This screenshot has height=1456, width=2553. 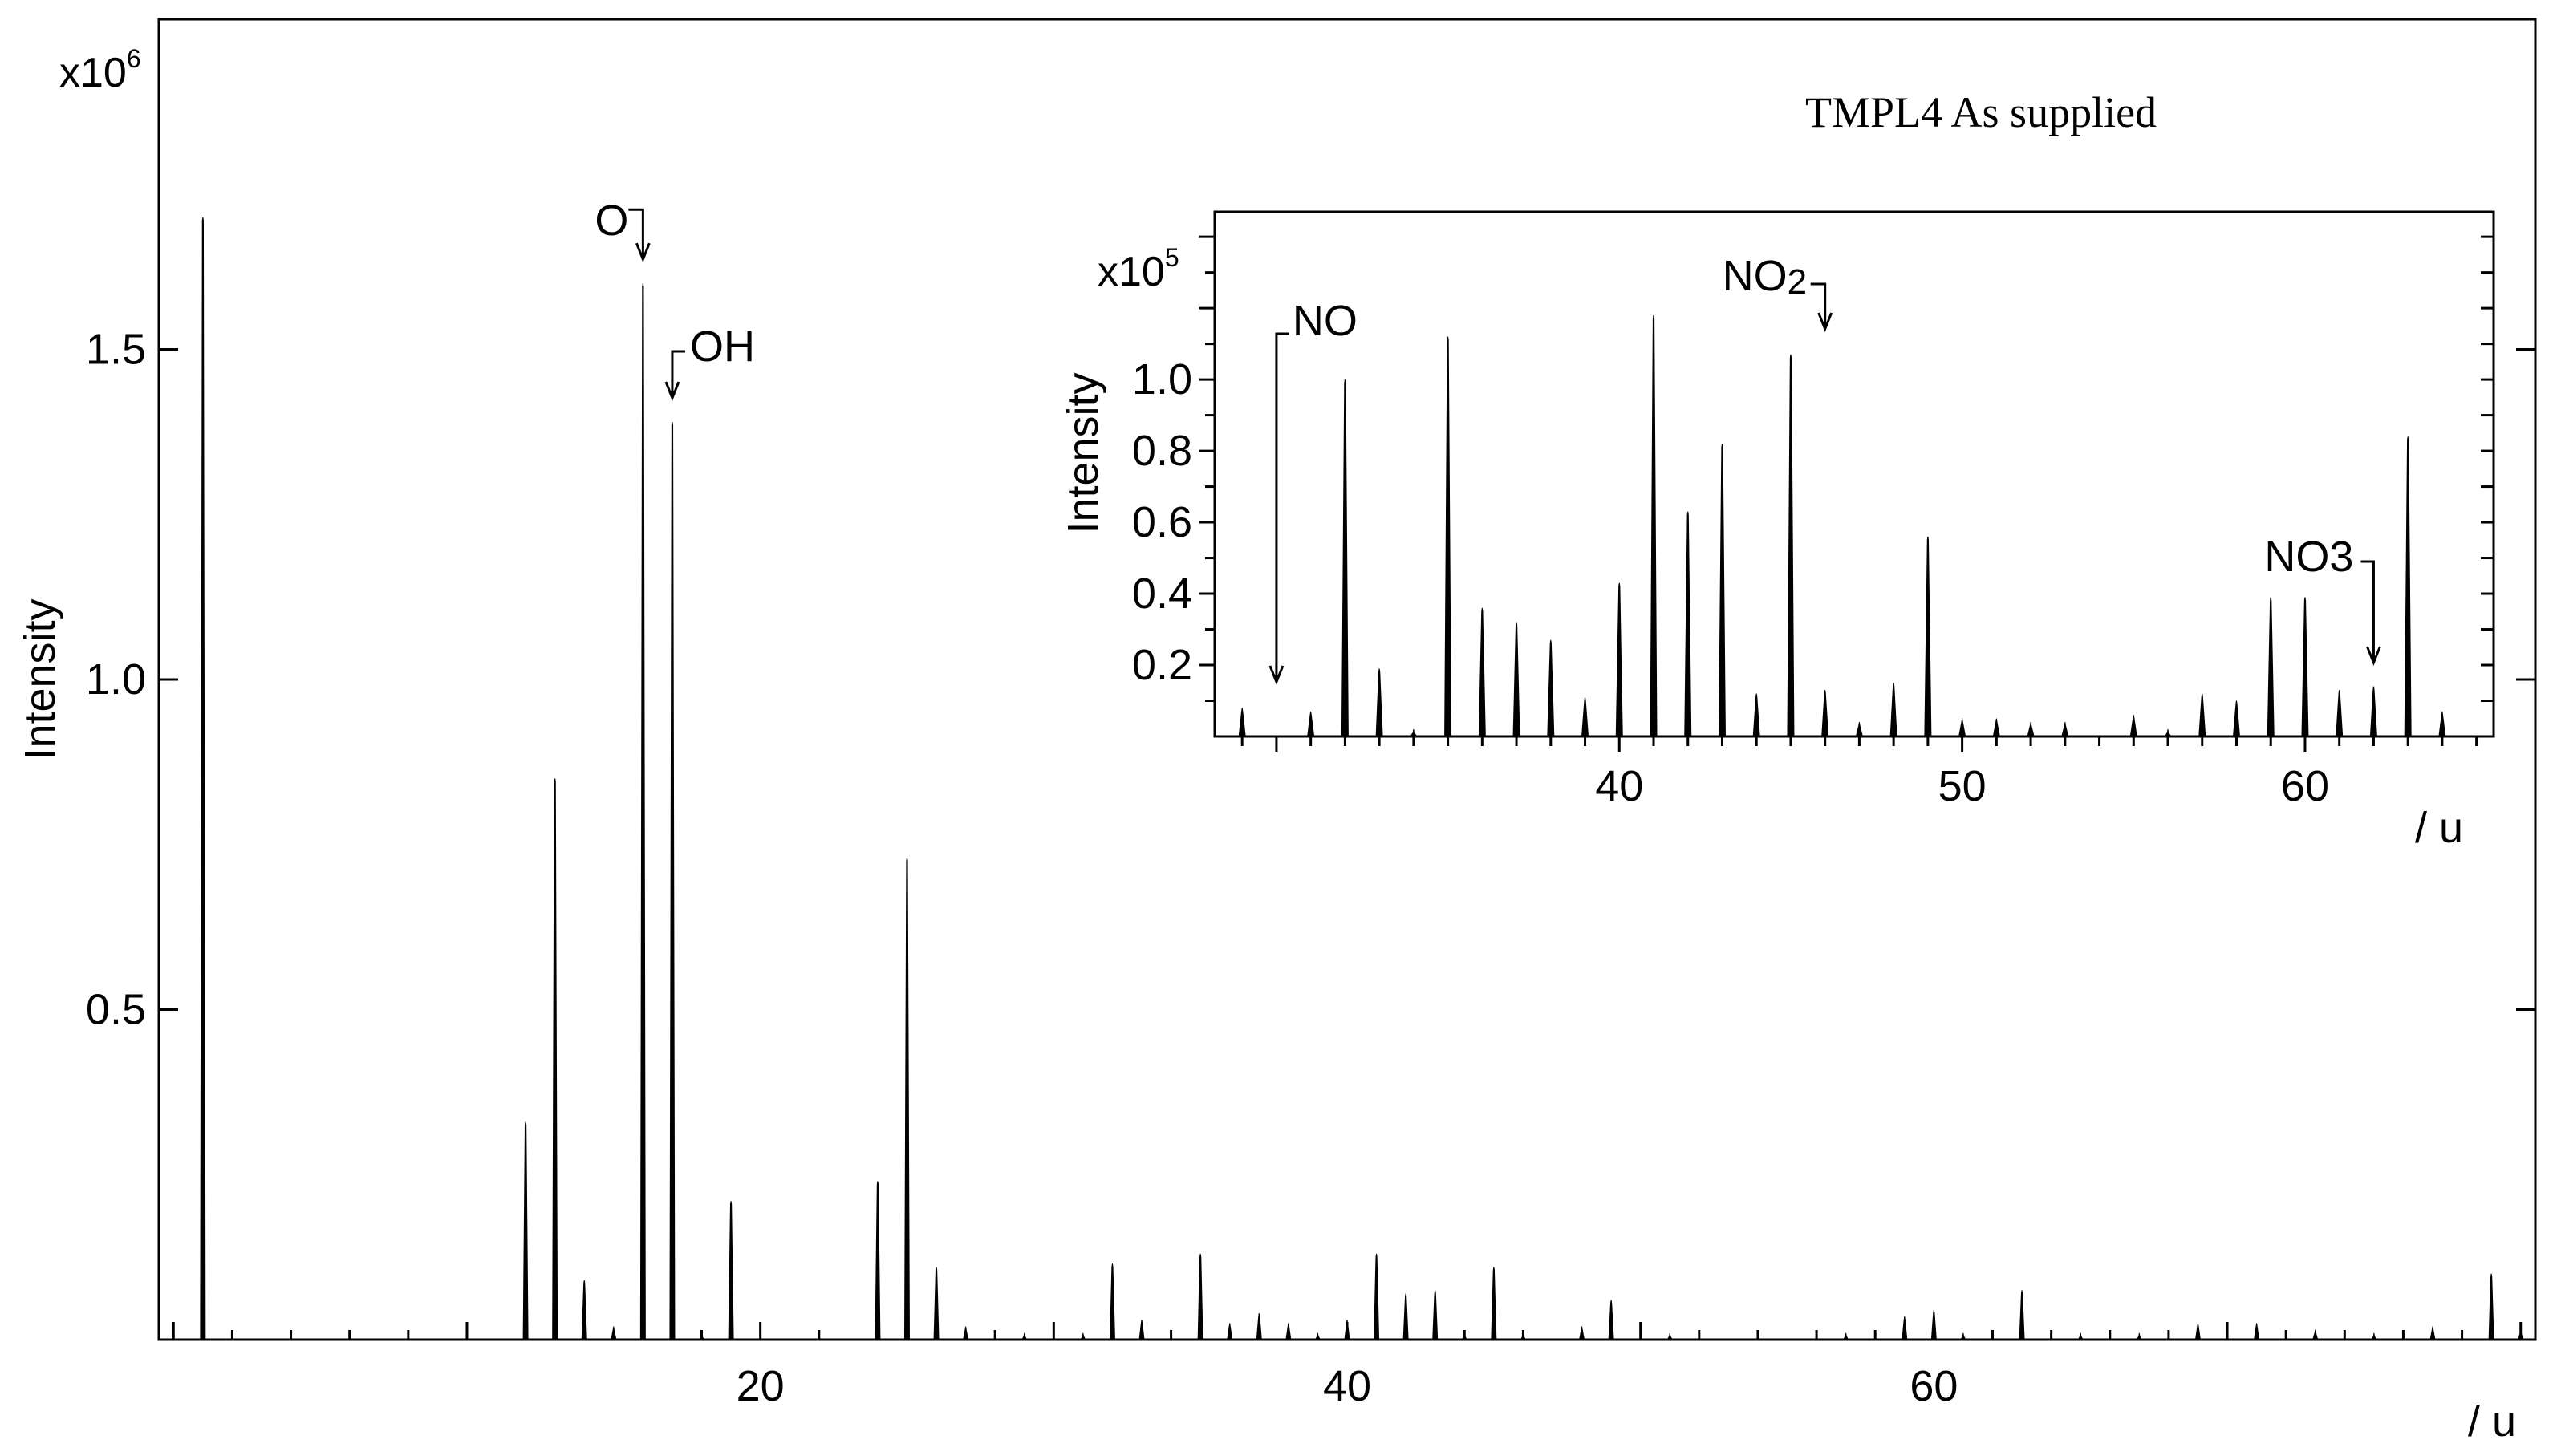 I want to click on inset-y-axis-label: Intensity, so click(x=1083, y=452).